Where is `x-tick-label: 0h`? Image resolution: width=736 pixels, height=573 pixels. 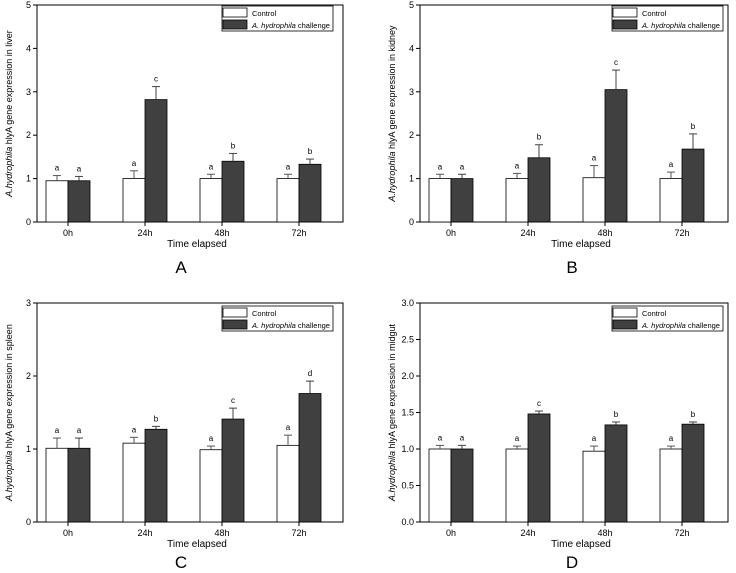 x-tick-label: 0h is located at coordinates (451, 233).